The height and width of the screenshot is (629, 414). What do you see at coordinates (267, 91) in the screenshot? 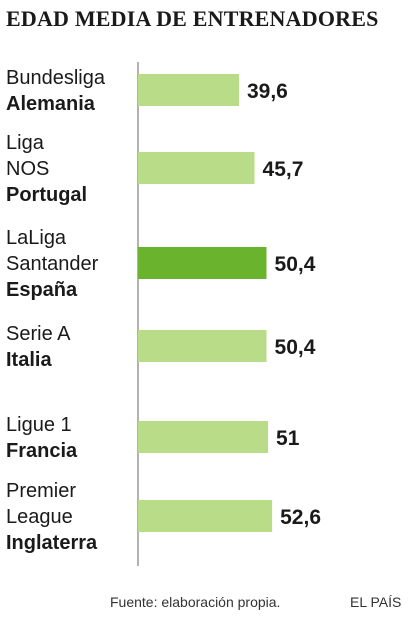
I see `value-label: 39,6` at bounding box center [267, 91].